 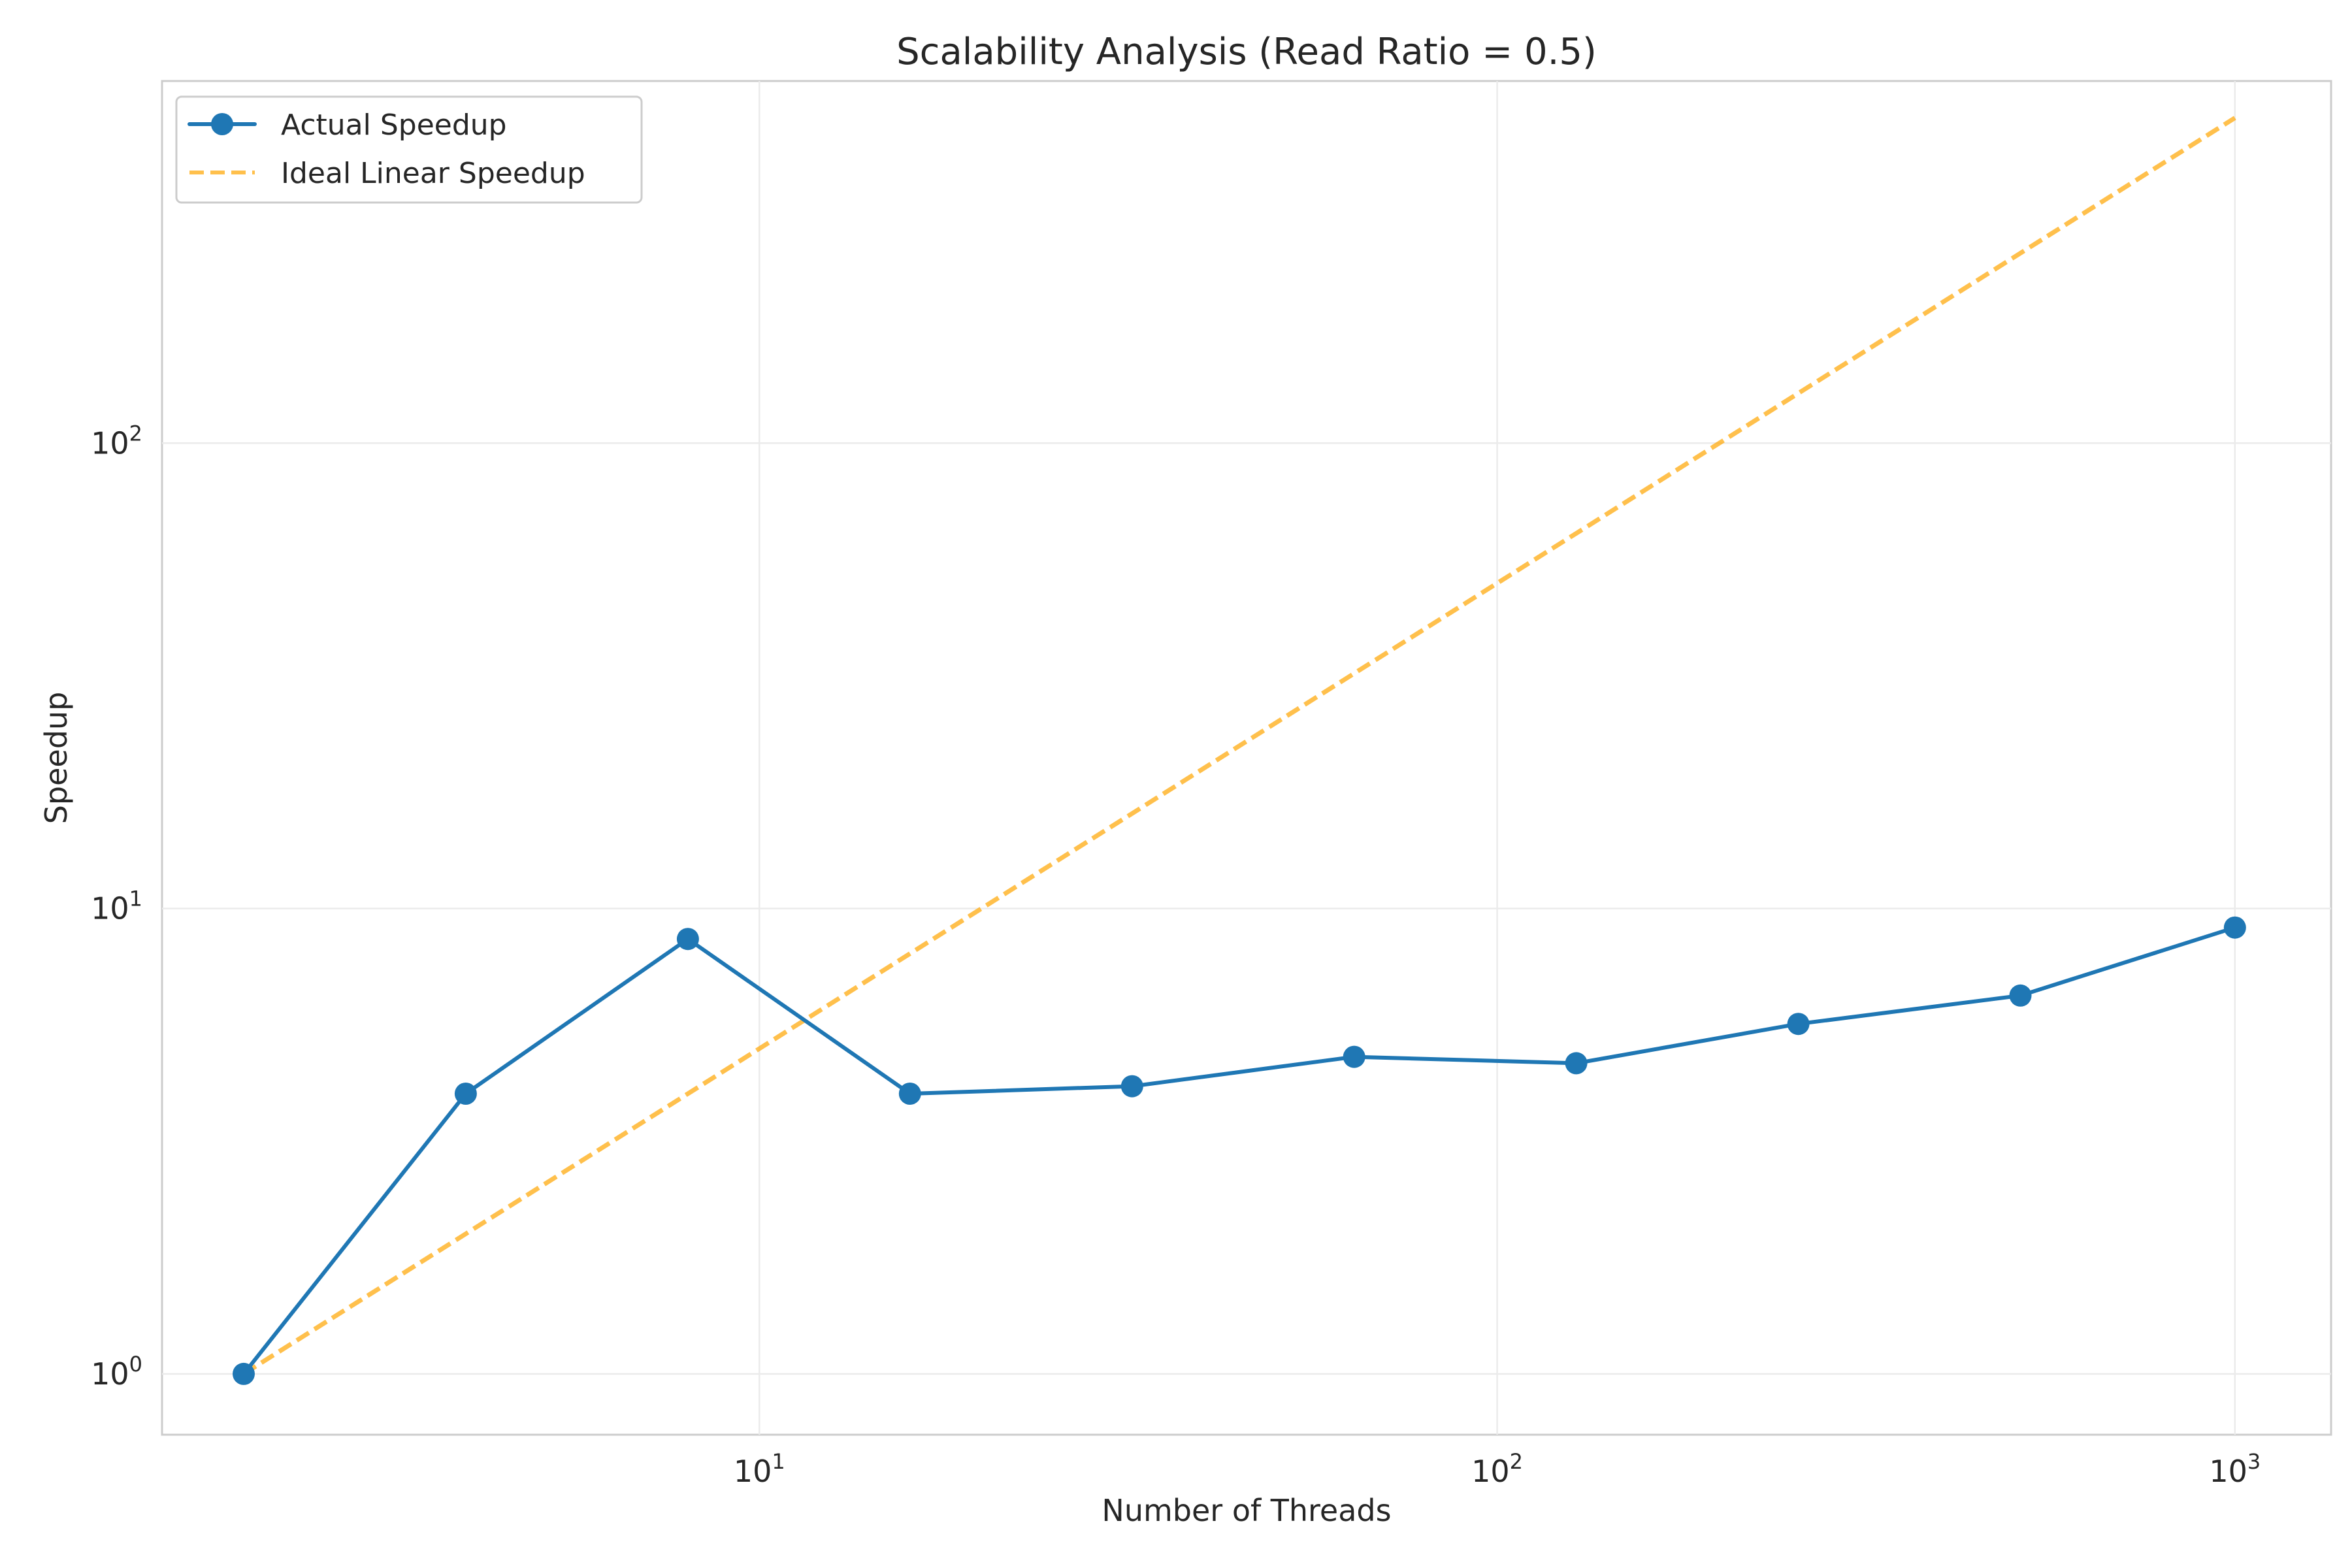 What do you see at coordinates (222, 124) in the screenshot?
I see `legend-marker-actual-speedup` at bounding box center [222, 124].